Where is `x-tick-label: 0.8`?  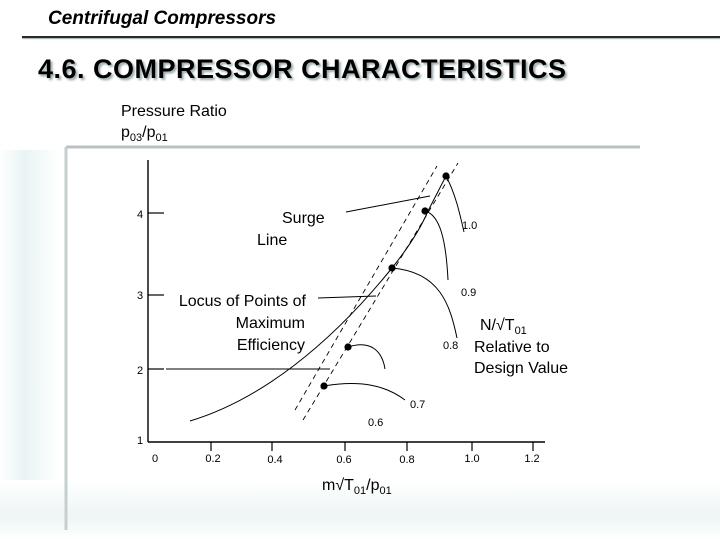
x-tick-label: 0.8 is located at coordinates (406, 460).